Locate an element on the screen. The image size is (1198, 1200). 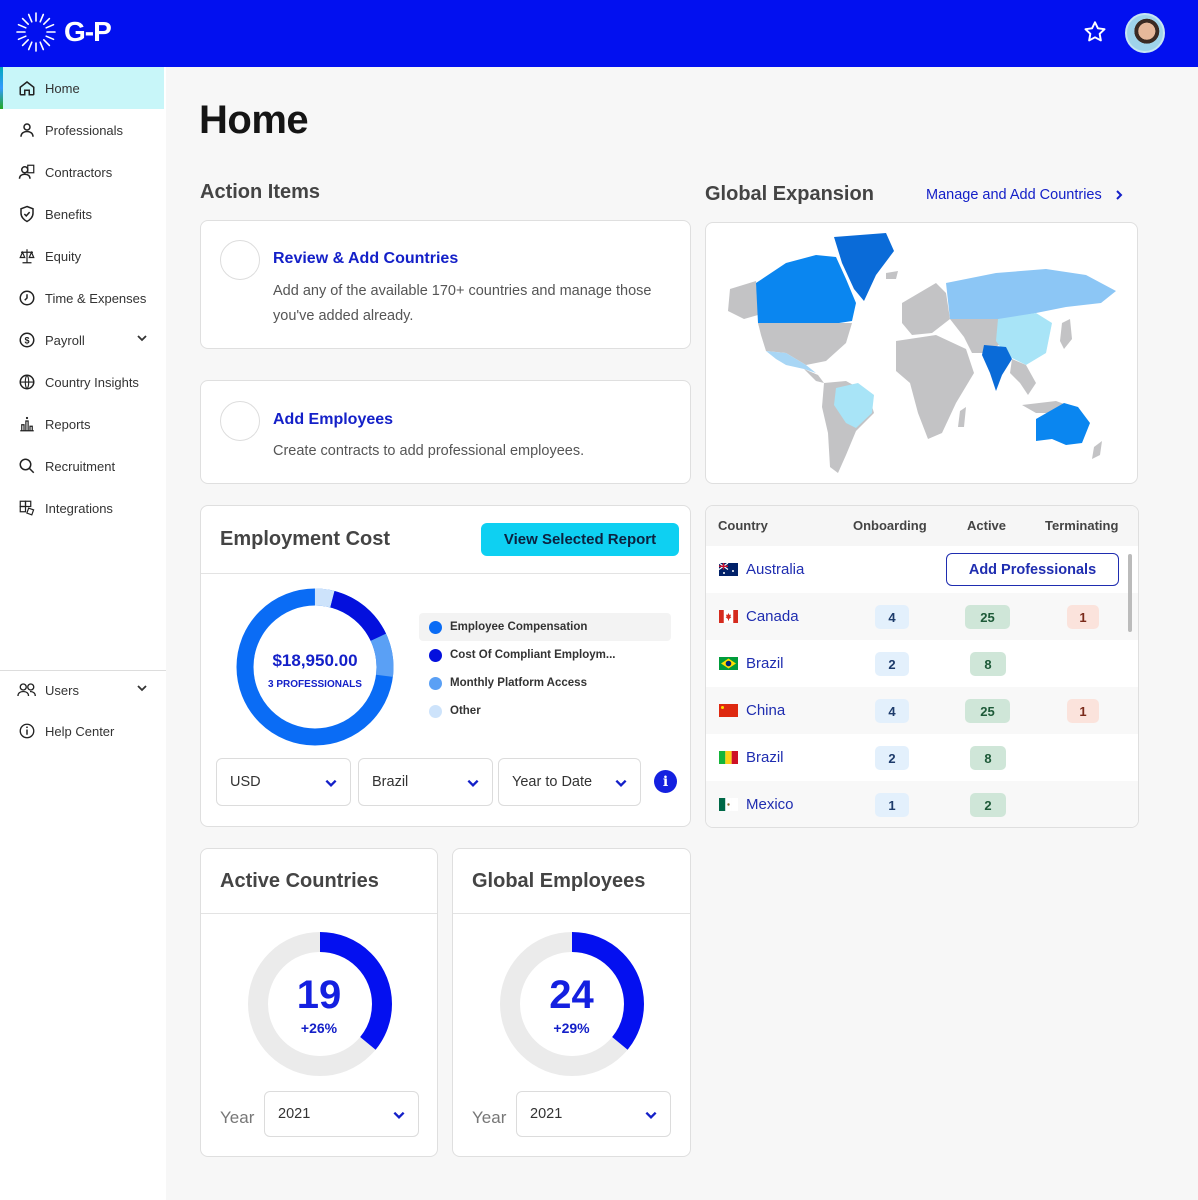
sidebar-item-home: Home is located at coordinates (82, 88).